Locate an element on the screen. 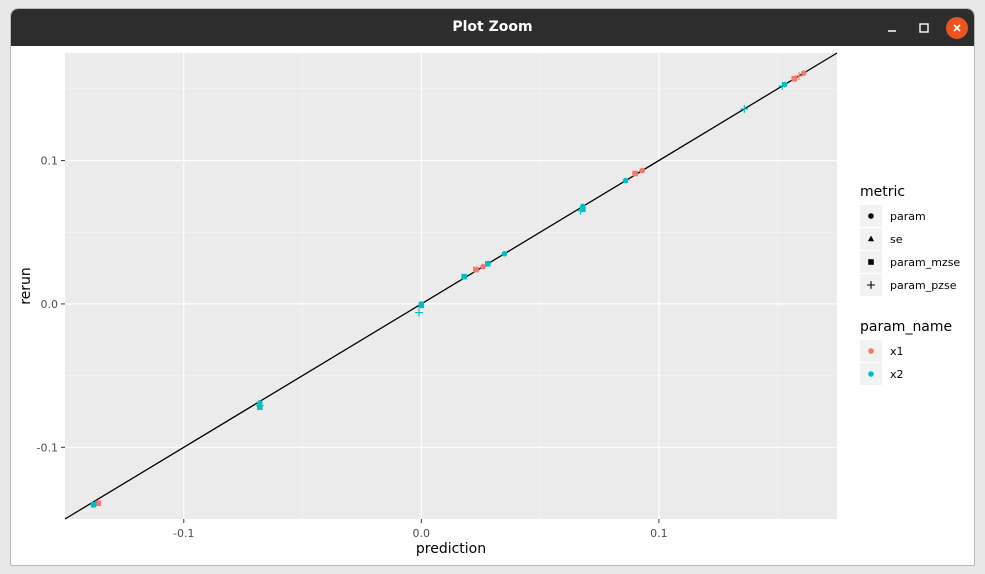 Image resolution: width=985 pixels, height=574 pixels. legend-label: x1 is located at coordinates (897, 351).